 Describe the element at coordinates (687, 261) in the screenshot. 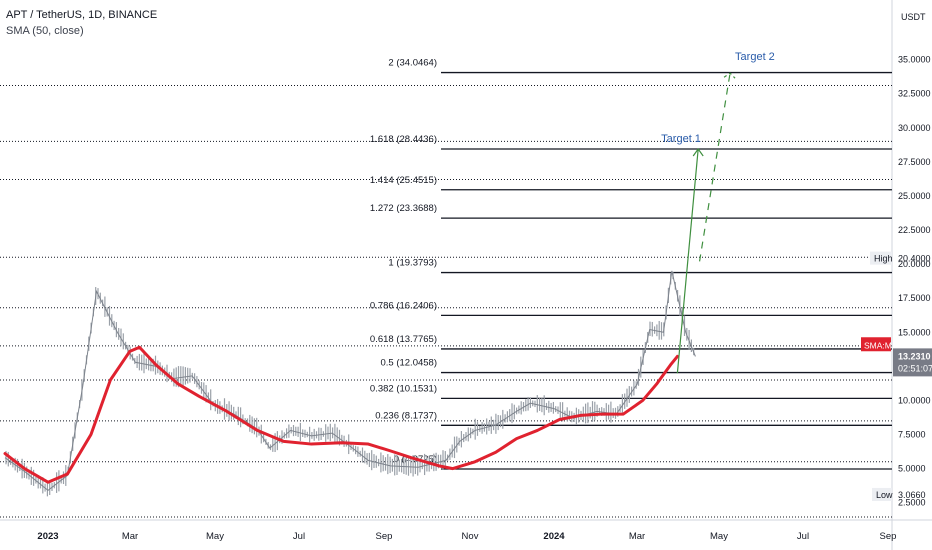

I see `target-1-arrow` at that location.